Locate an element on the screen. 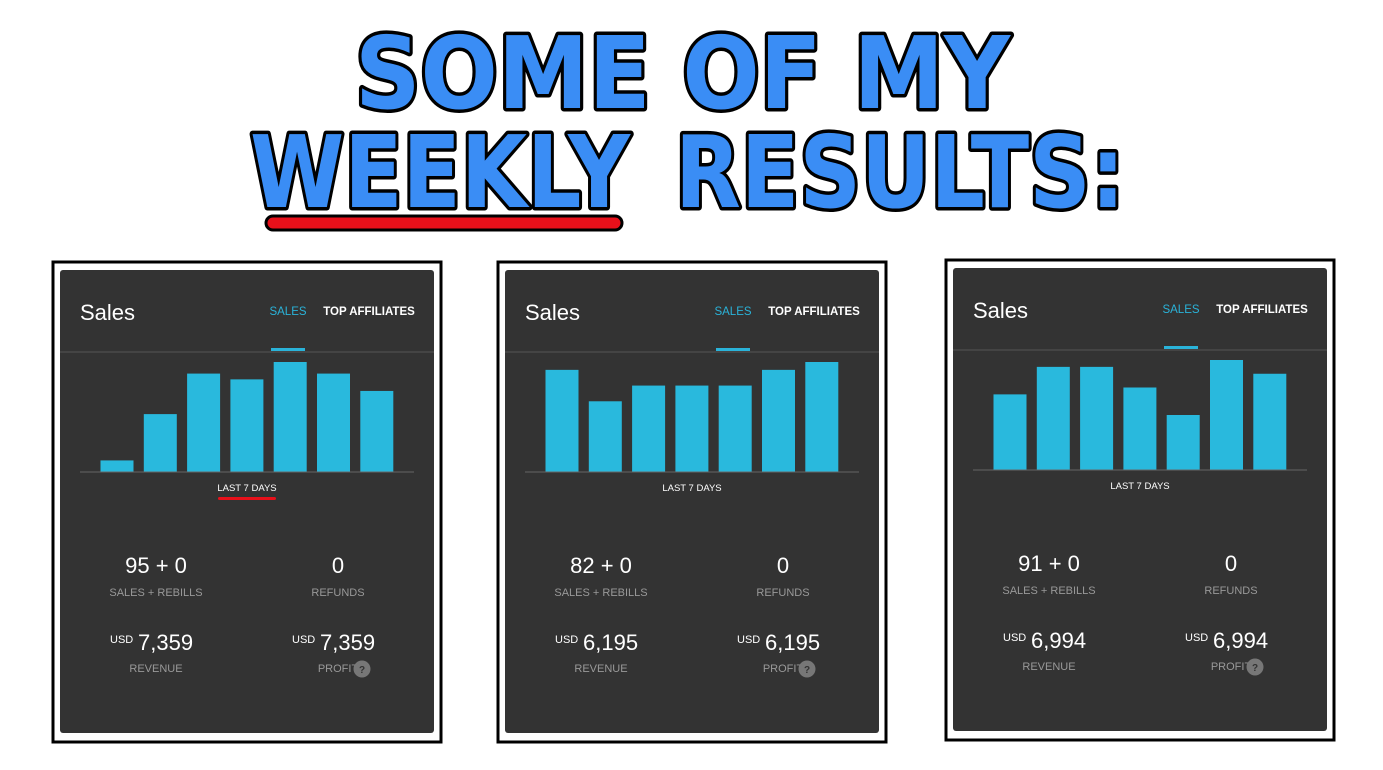  headline-emphasis: WEEKLY is located at coordinates (440, 172).